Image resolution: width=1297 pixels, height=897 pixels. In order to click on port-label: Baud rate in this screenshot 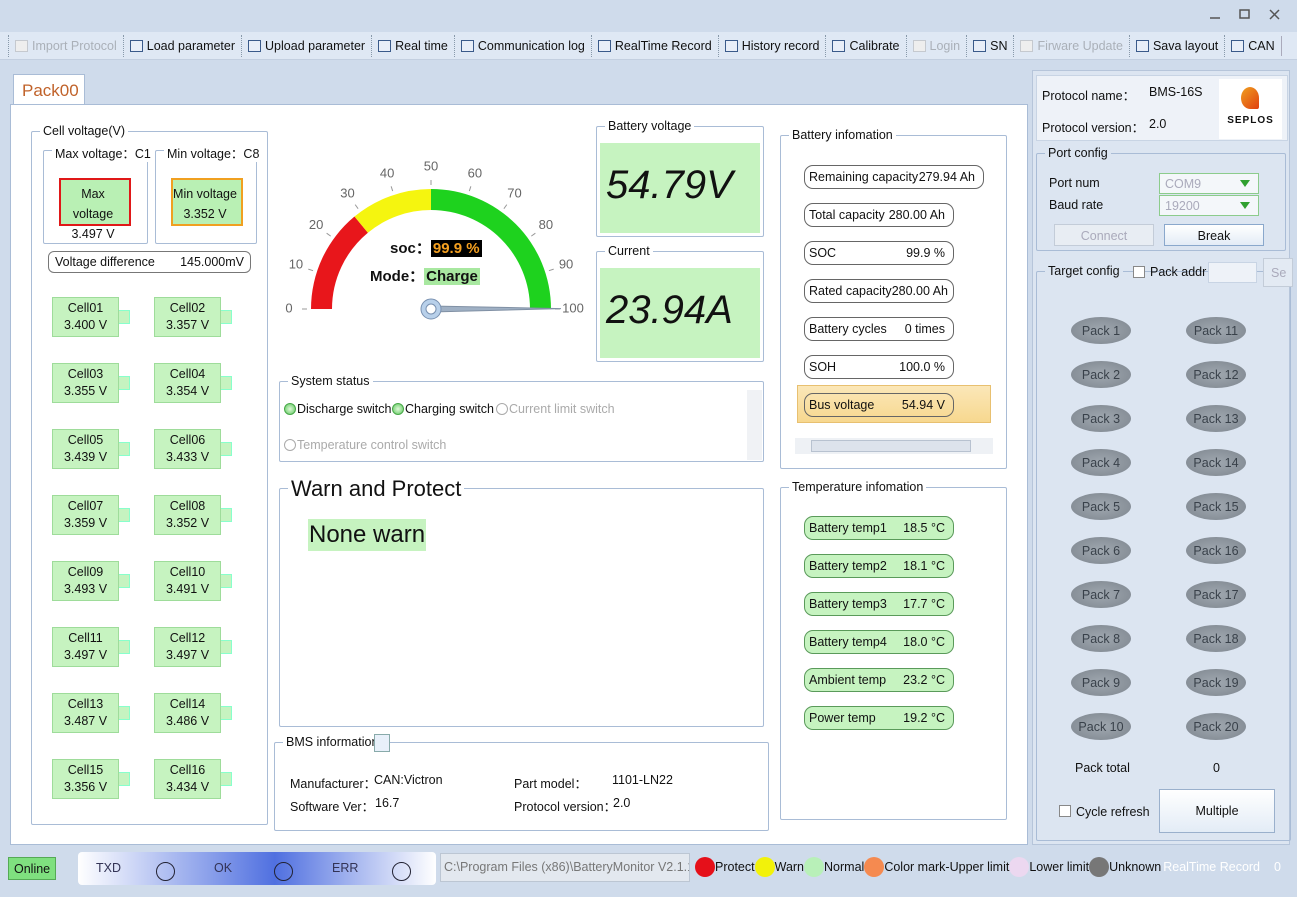, I will do `click(1076, 205)`.